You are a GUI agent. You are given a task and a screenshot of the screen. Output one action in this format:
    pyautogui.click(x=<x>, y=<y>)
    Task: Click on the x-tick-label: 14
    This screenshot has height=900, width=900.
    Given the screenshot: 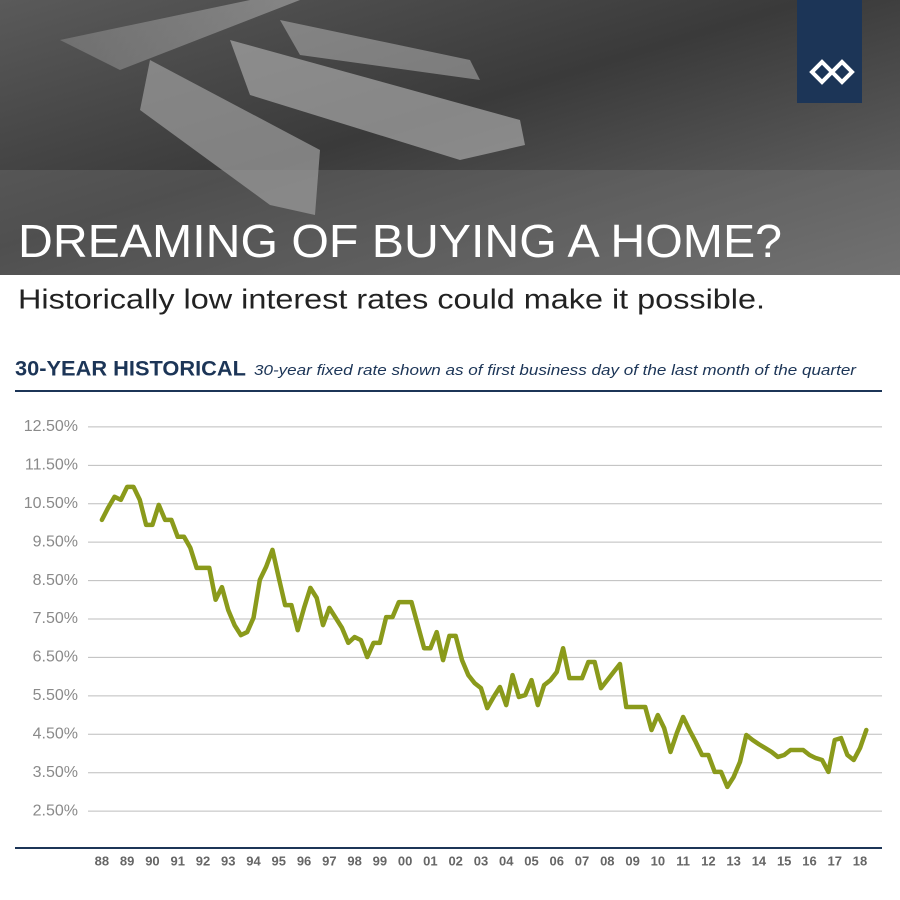 What is the action you would take?
    pyautogui.click(x=759, y=860)
    